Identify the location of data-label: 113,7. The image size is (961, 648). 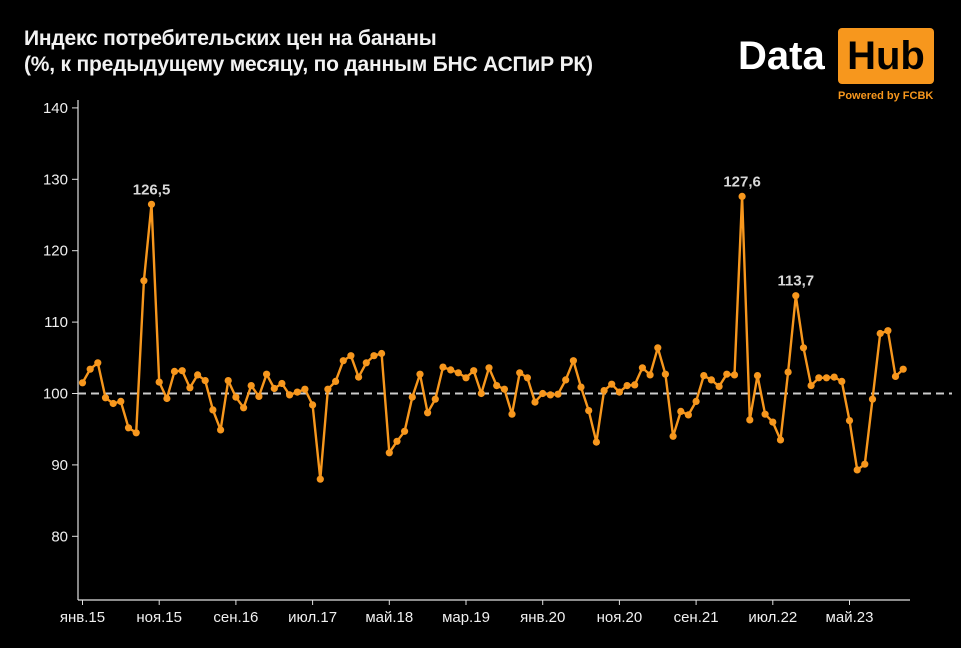
(795, 281).